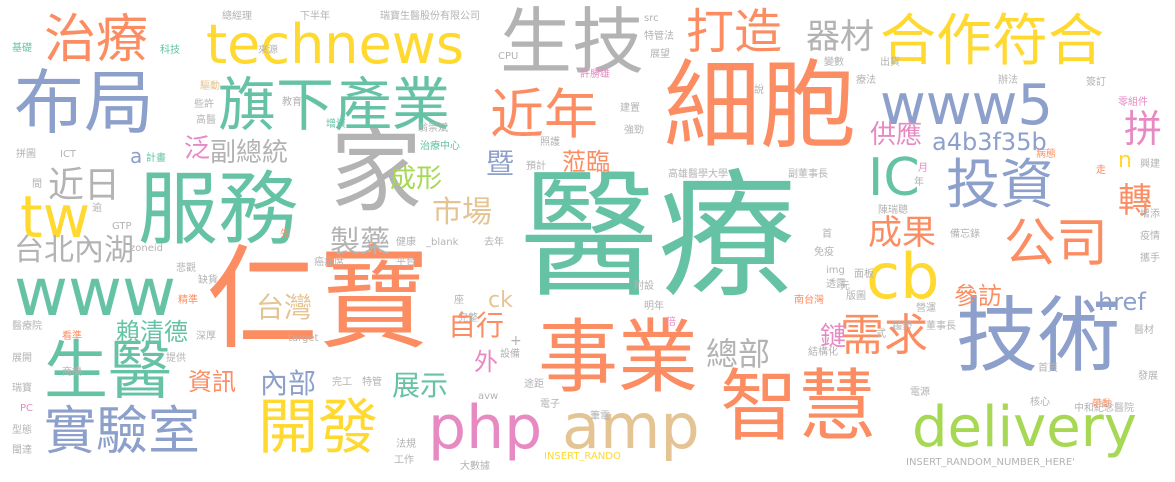  Describe the element at coordinates (510, 354) in the screenshot. I see `word-shebei: 設備` at that location.